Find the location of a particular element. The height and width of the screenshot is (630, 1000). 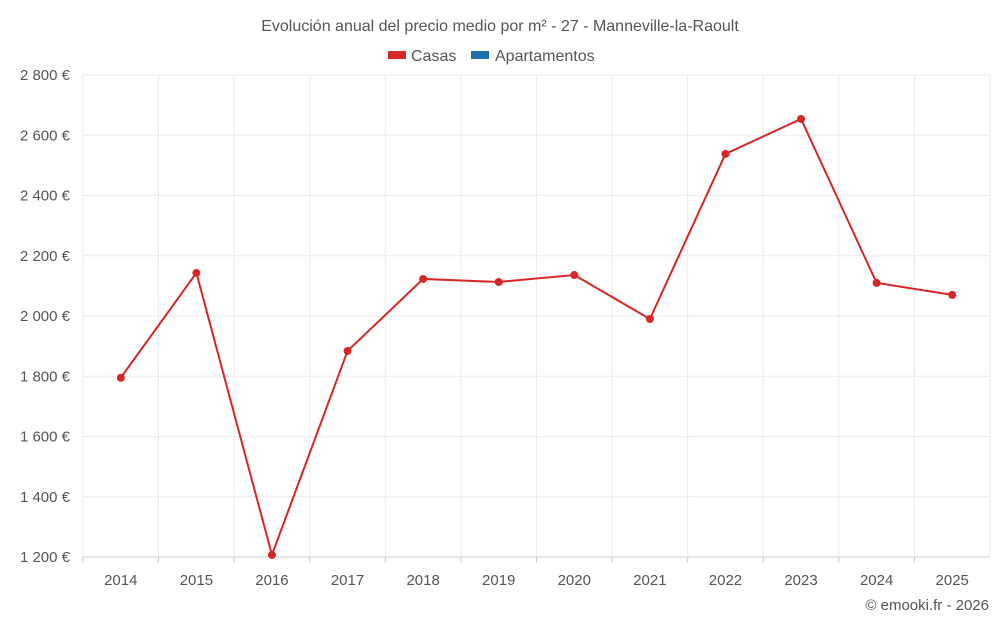

credit: © emooki.fr - 2026 is located at coordinates (927, 605).